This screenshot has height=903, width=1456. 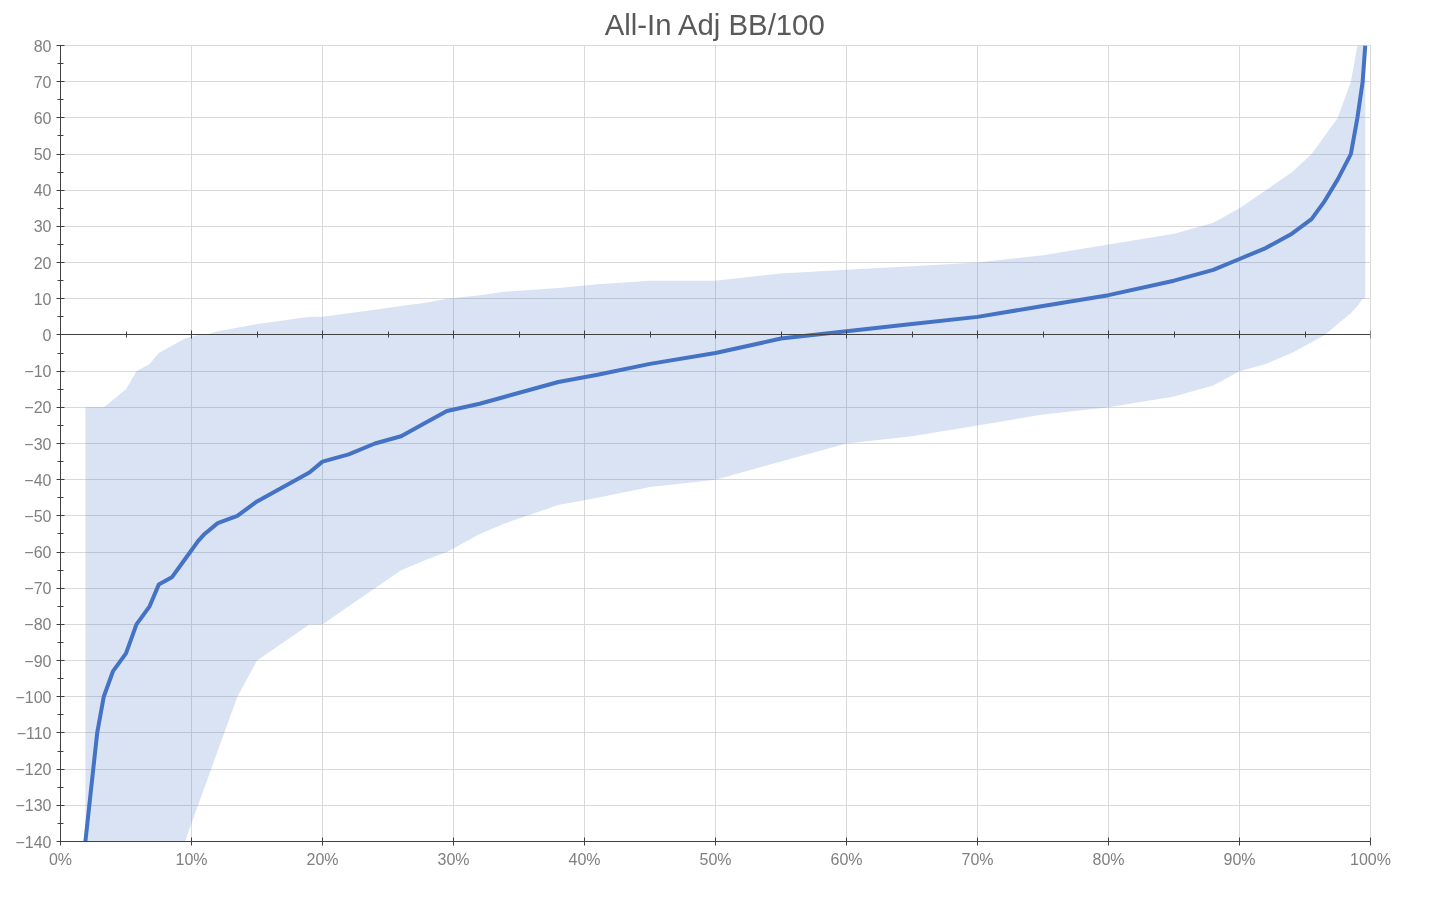 I want to click on y-tick-label: 20, so click(x=42, y=263).